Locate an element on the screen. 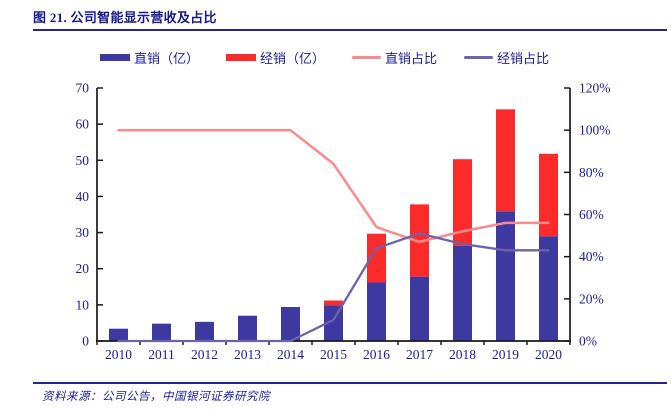 The height and width of the screenshot is (411, 671). right-axis-tick-label: 100% is located at coordinates (595, 130).